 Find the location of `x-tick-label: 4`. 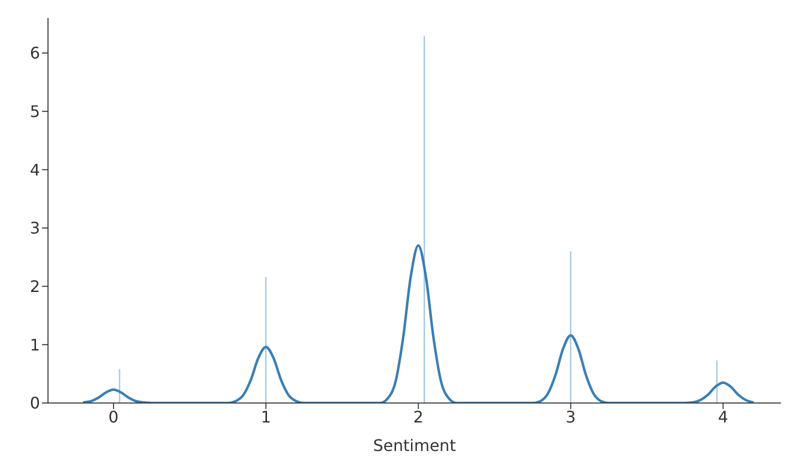

x-tick-label: 4 is located at coordinates (723, 416).